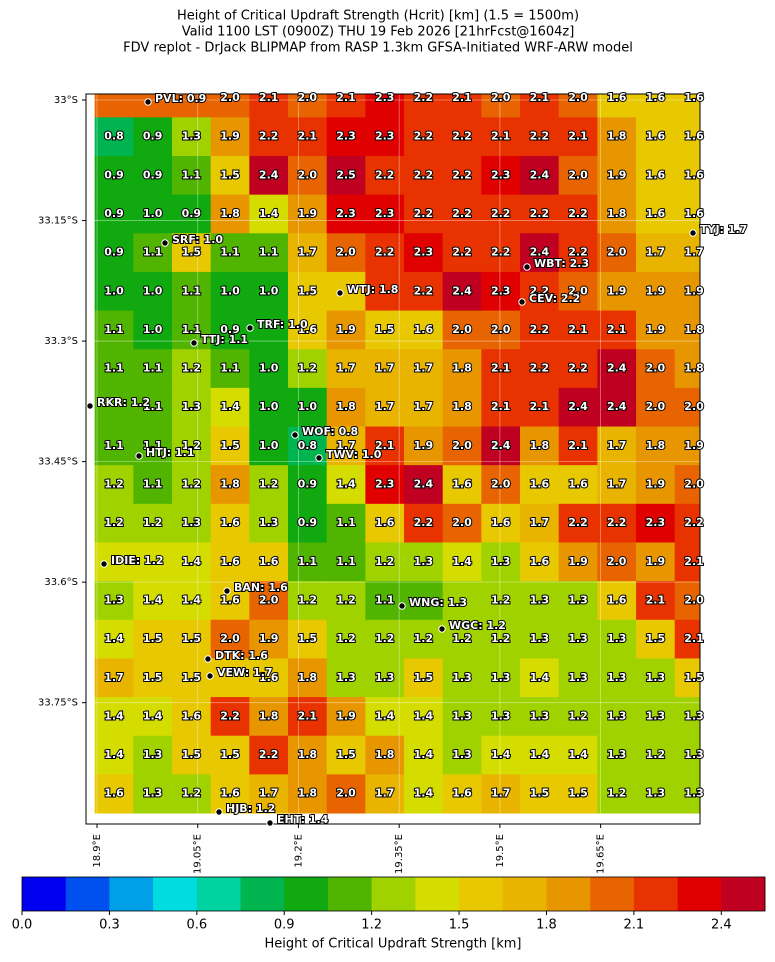 This screenshot has height=962, width=775. What do you see at coordinates (170, 452) in the screenshot?
I see `station-label: HTJ: 1.1` at bounding box center [170, 452].